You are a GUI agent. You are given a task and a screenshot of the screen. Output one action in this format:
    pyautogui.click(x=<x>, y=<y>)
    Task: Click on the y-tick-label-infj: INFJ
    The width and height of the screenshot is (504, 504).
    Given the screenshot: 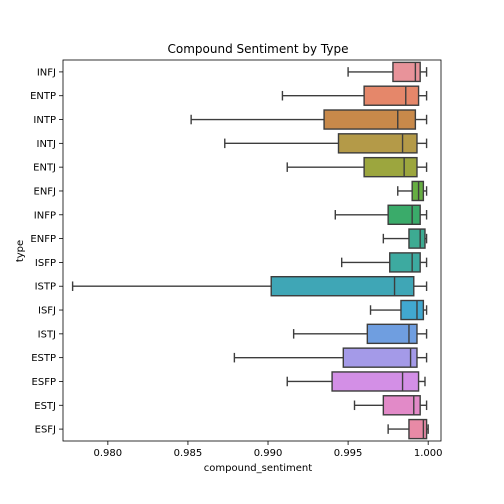 What is the action you would take?
    pyautogui.click(x=46, y=72)
    